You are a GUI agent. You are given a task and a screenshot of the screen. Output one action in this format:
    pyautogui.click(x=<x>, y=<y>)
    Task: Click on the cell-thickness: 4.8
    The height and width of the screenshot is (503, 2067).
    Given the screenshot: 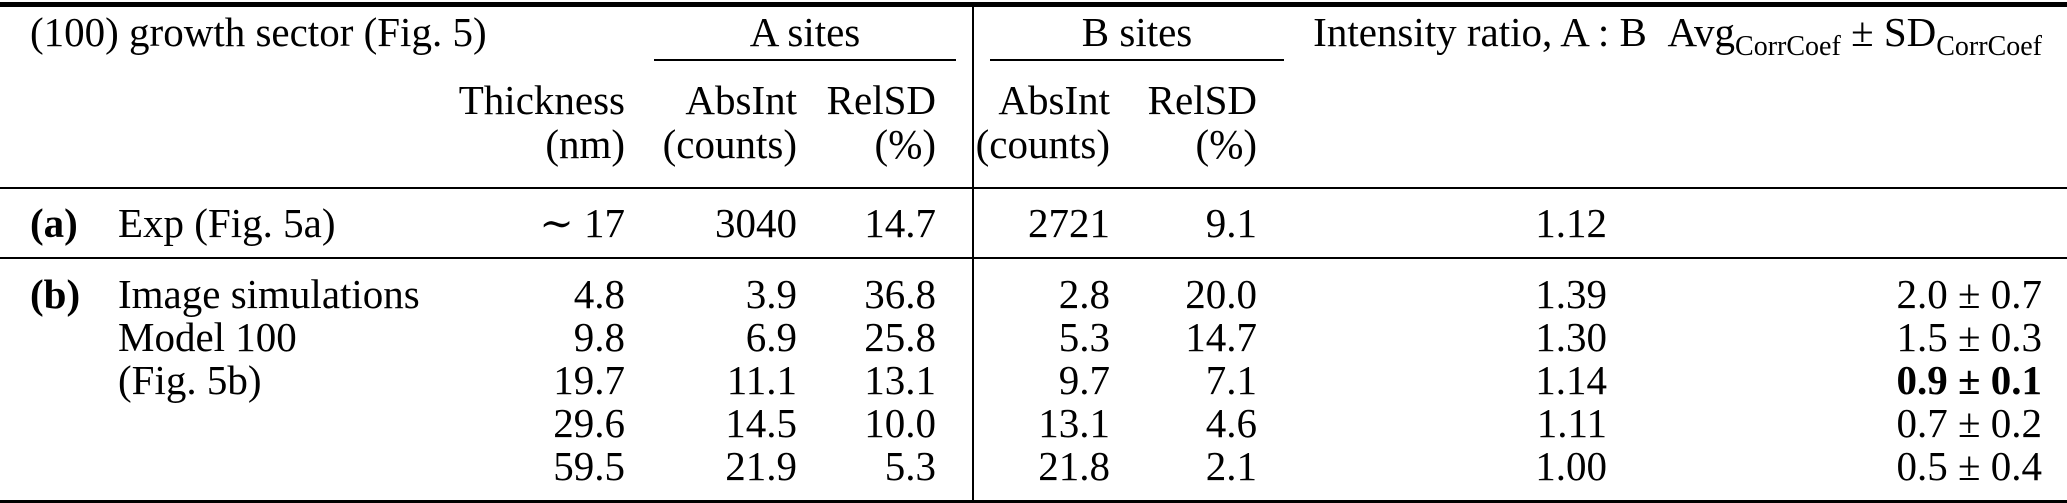 What is the action you would take?
    pyautogui.click(x=599, y=294)
    